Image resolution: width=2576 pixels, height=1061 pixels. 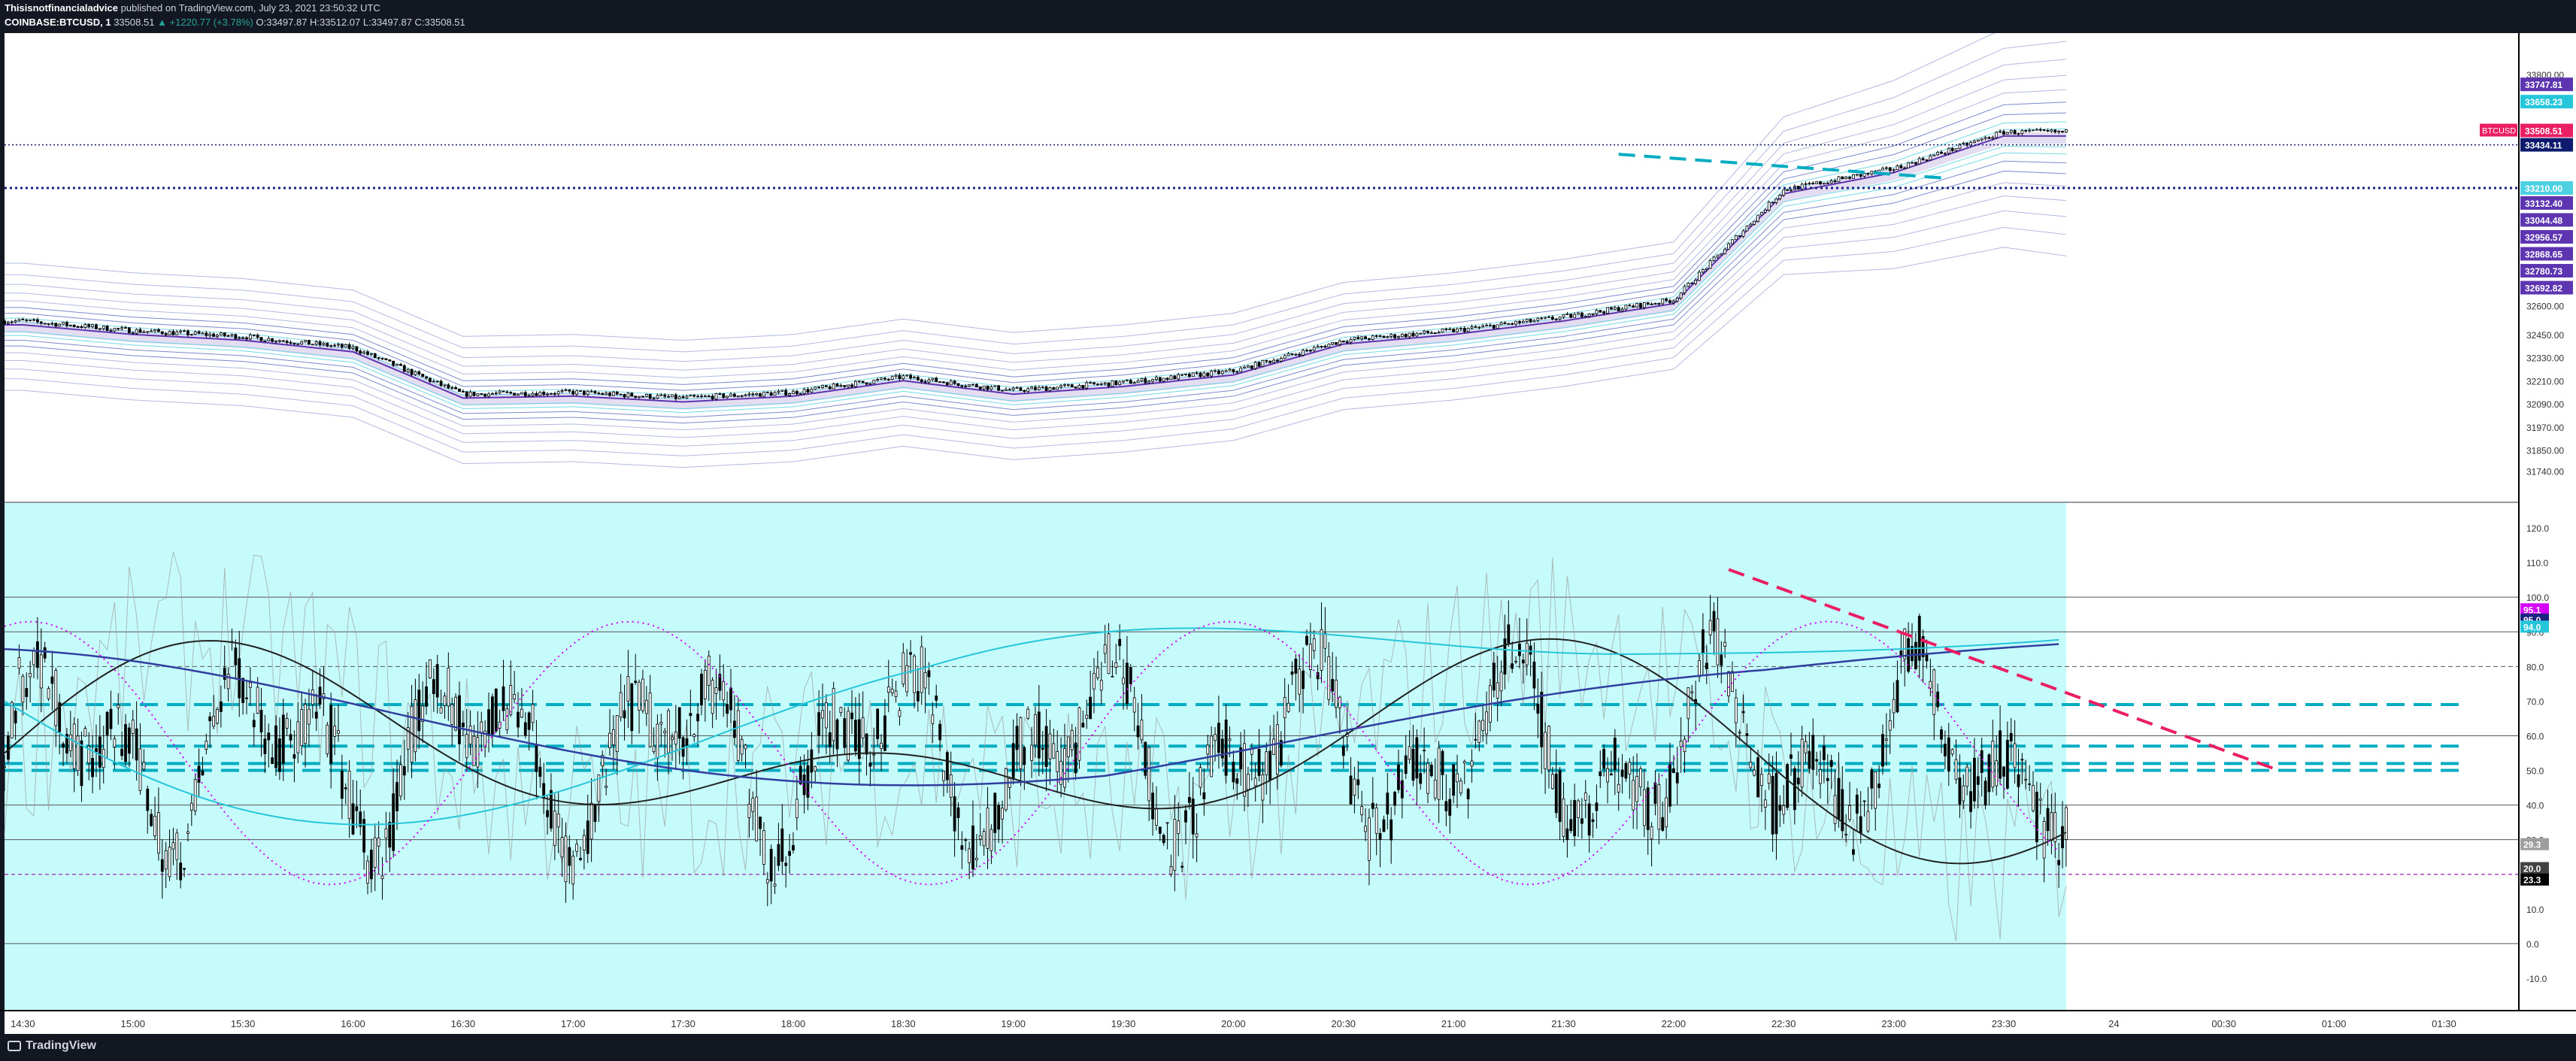 What do you see at coordinates (52, 1046) in the screenshot?
I see `tradingview-logo: TradingView` at bounding box center [52, 1046].